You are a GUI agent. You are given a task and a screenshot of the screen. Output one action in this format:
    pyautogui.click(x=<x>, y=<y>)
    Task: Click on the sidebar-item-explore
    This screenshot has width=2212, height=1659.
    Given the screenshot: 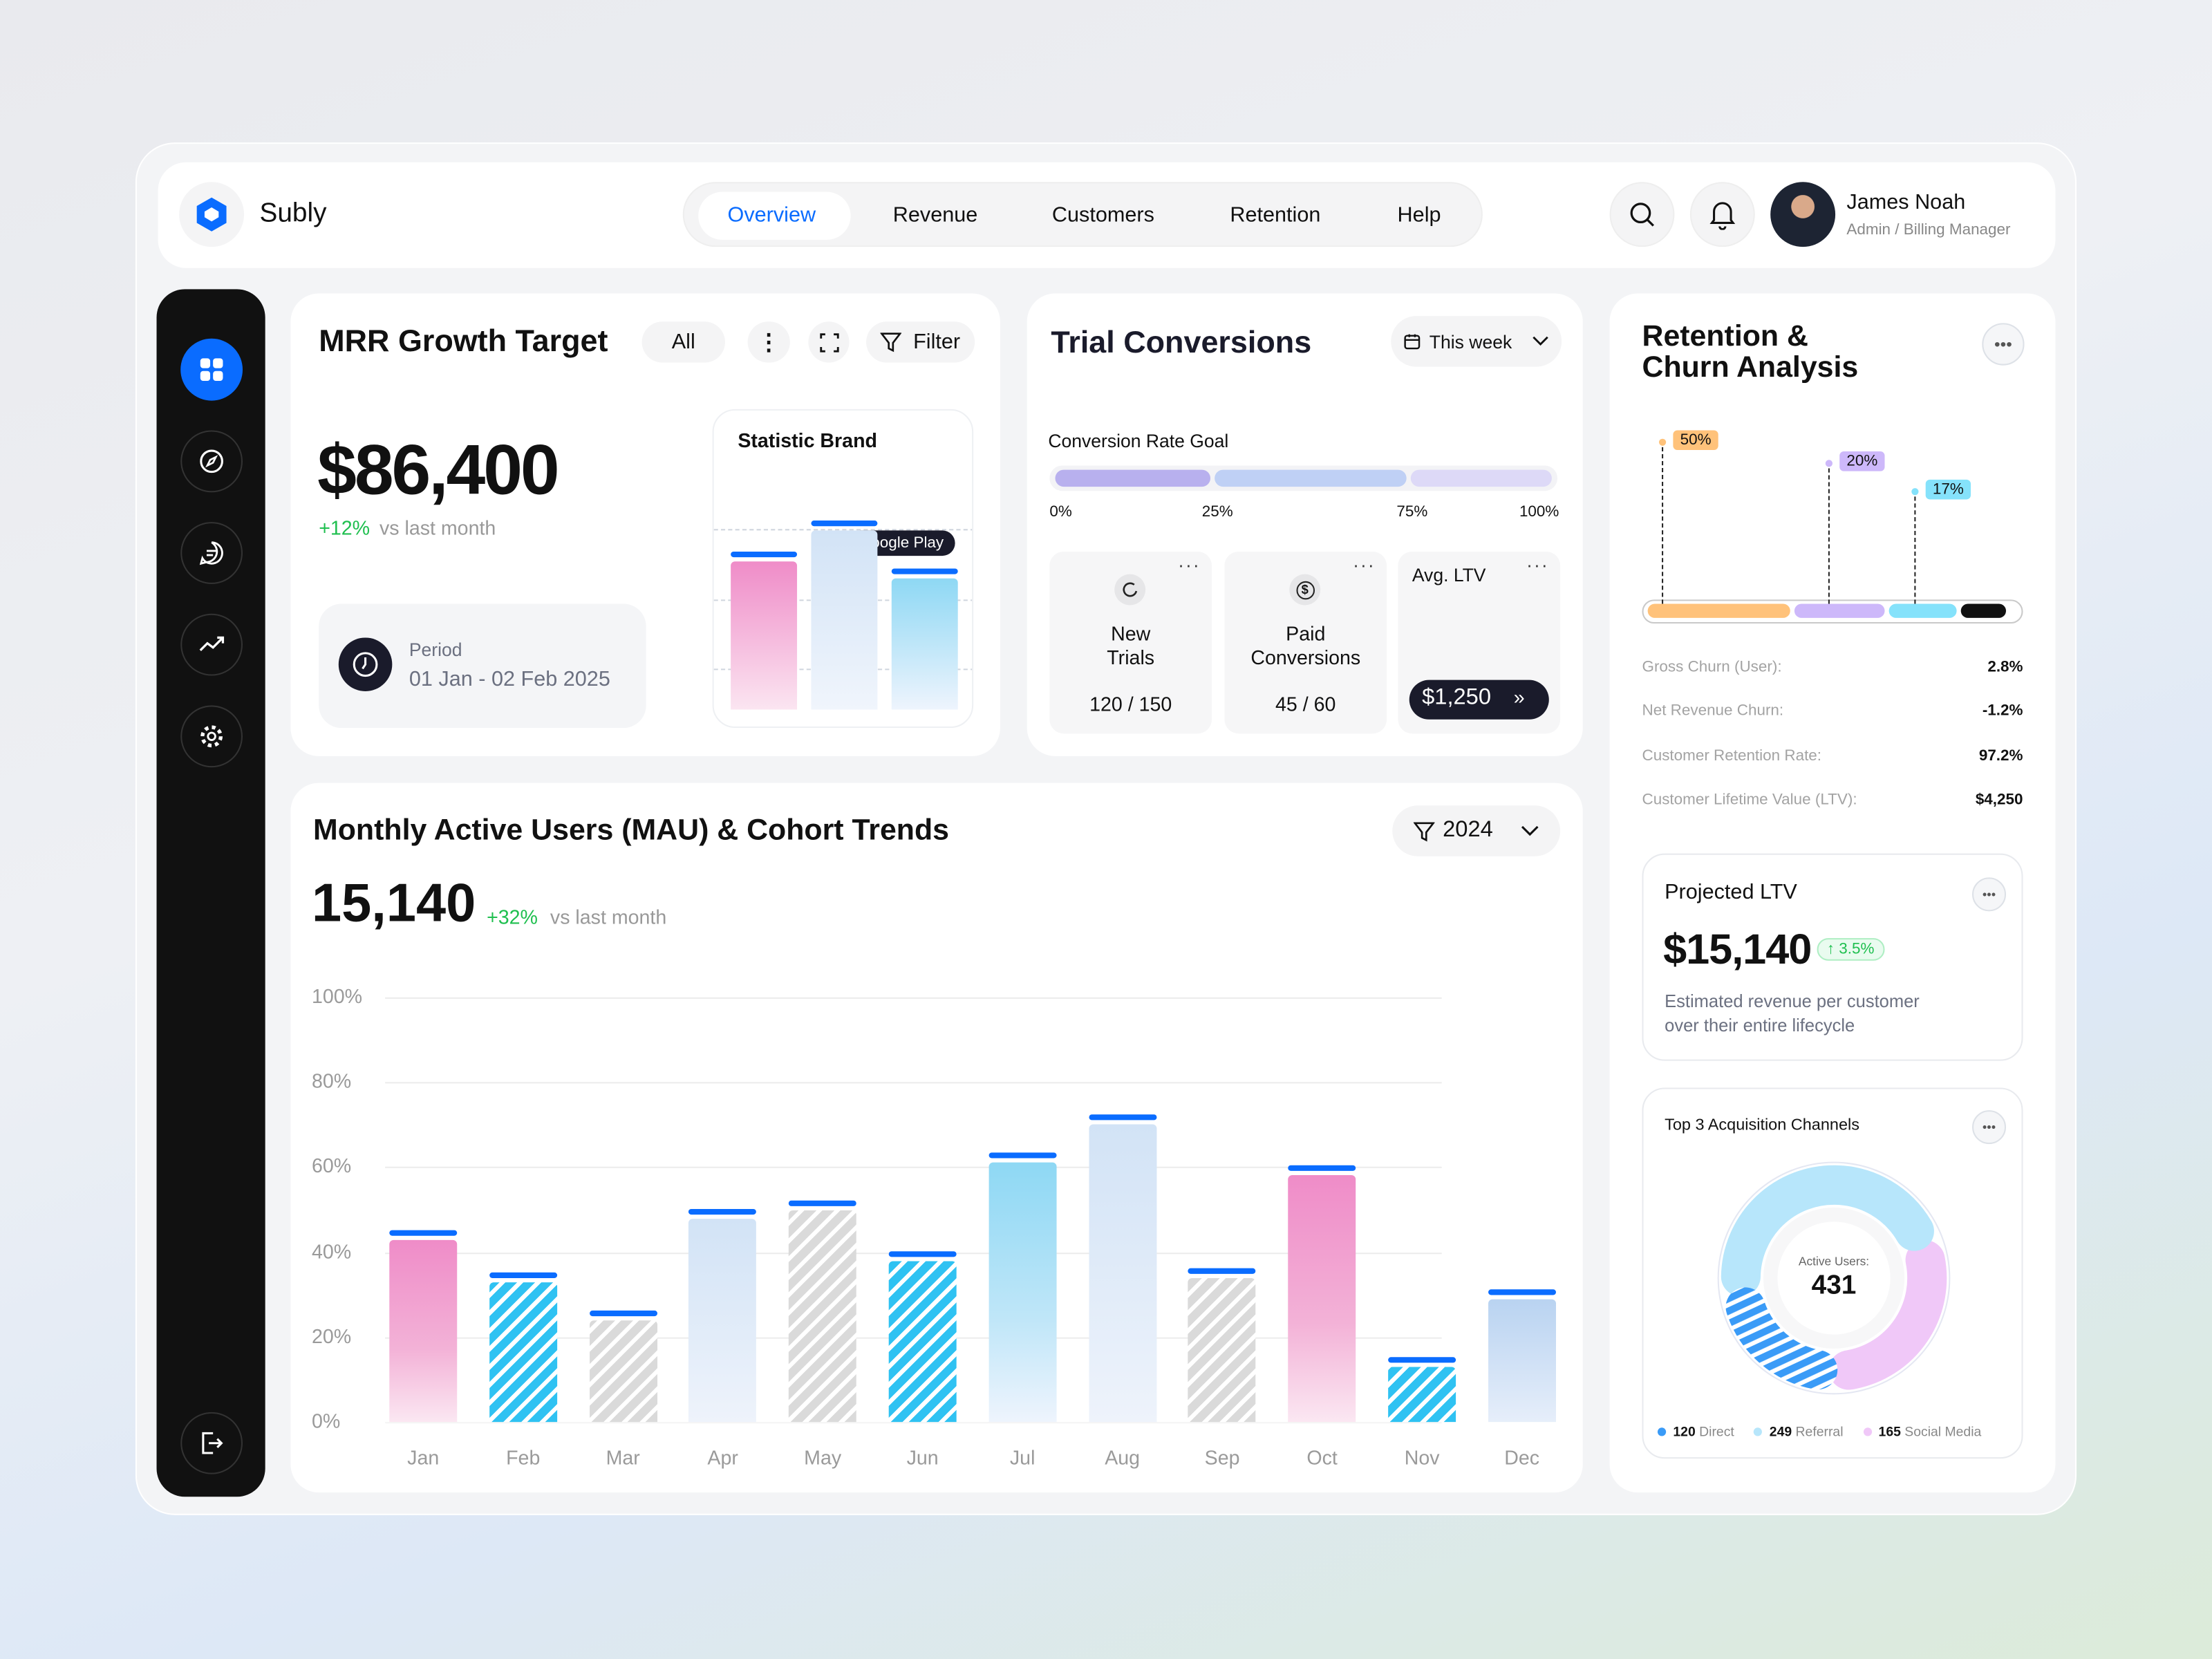 What is the action you would take?
    pyautogui.click(x=211, y=461)
    